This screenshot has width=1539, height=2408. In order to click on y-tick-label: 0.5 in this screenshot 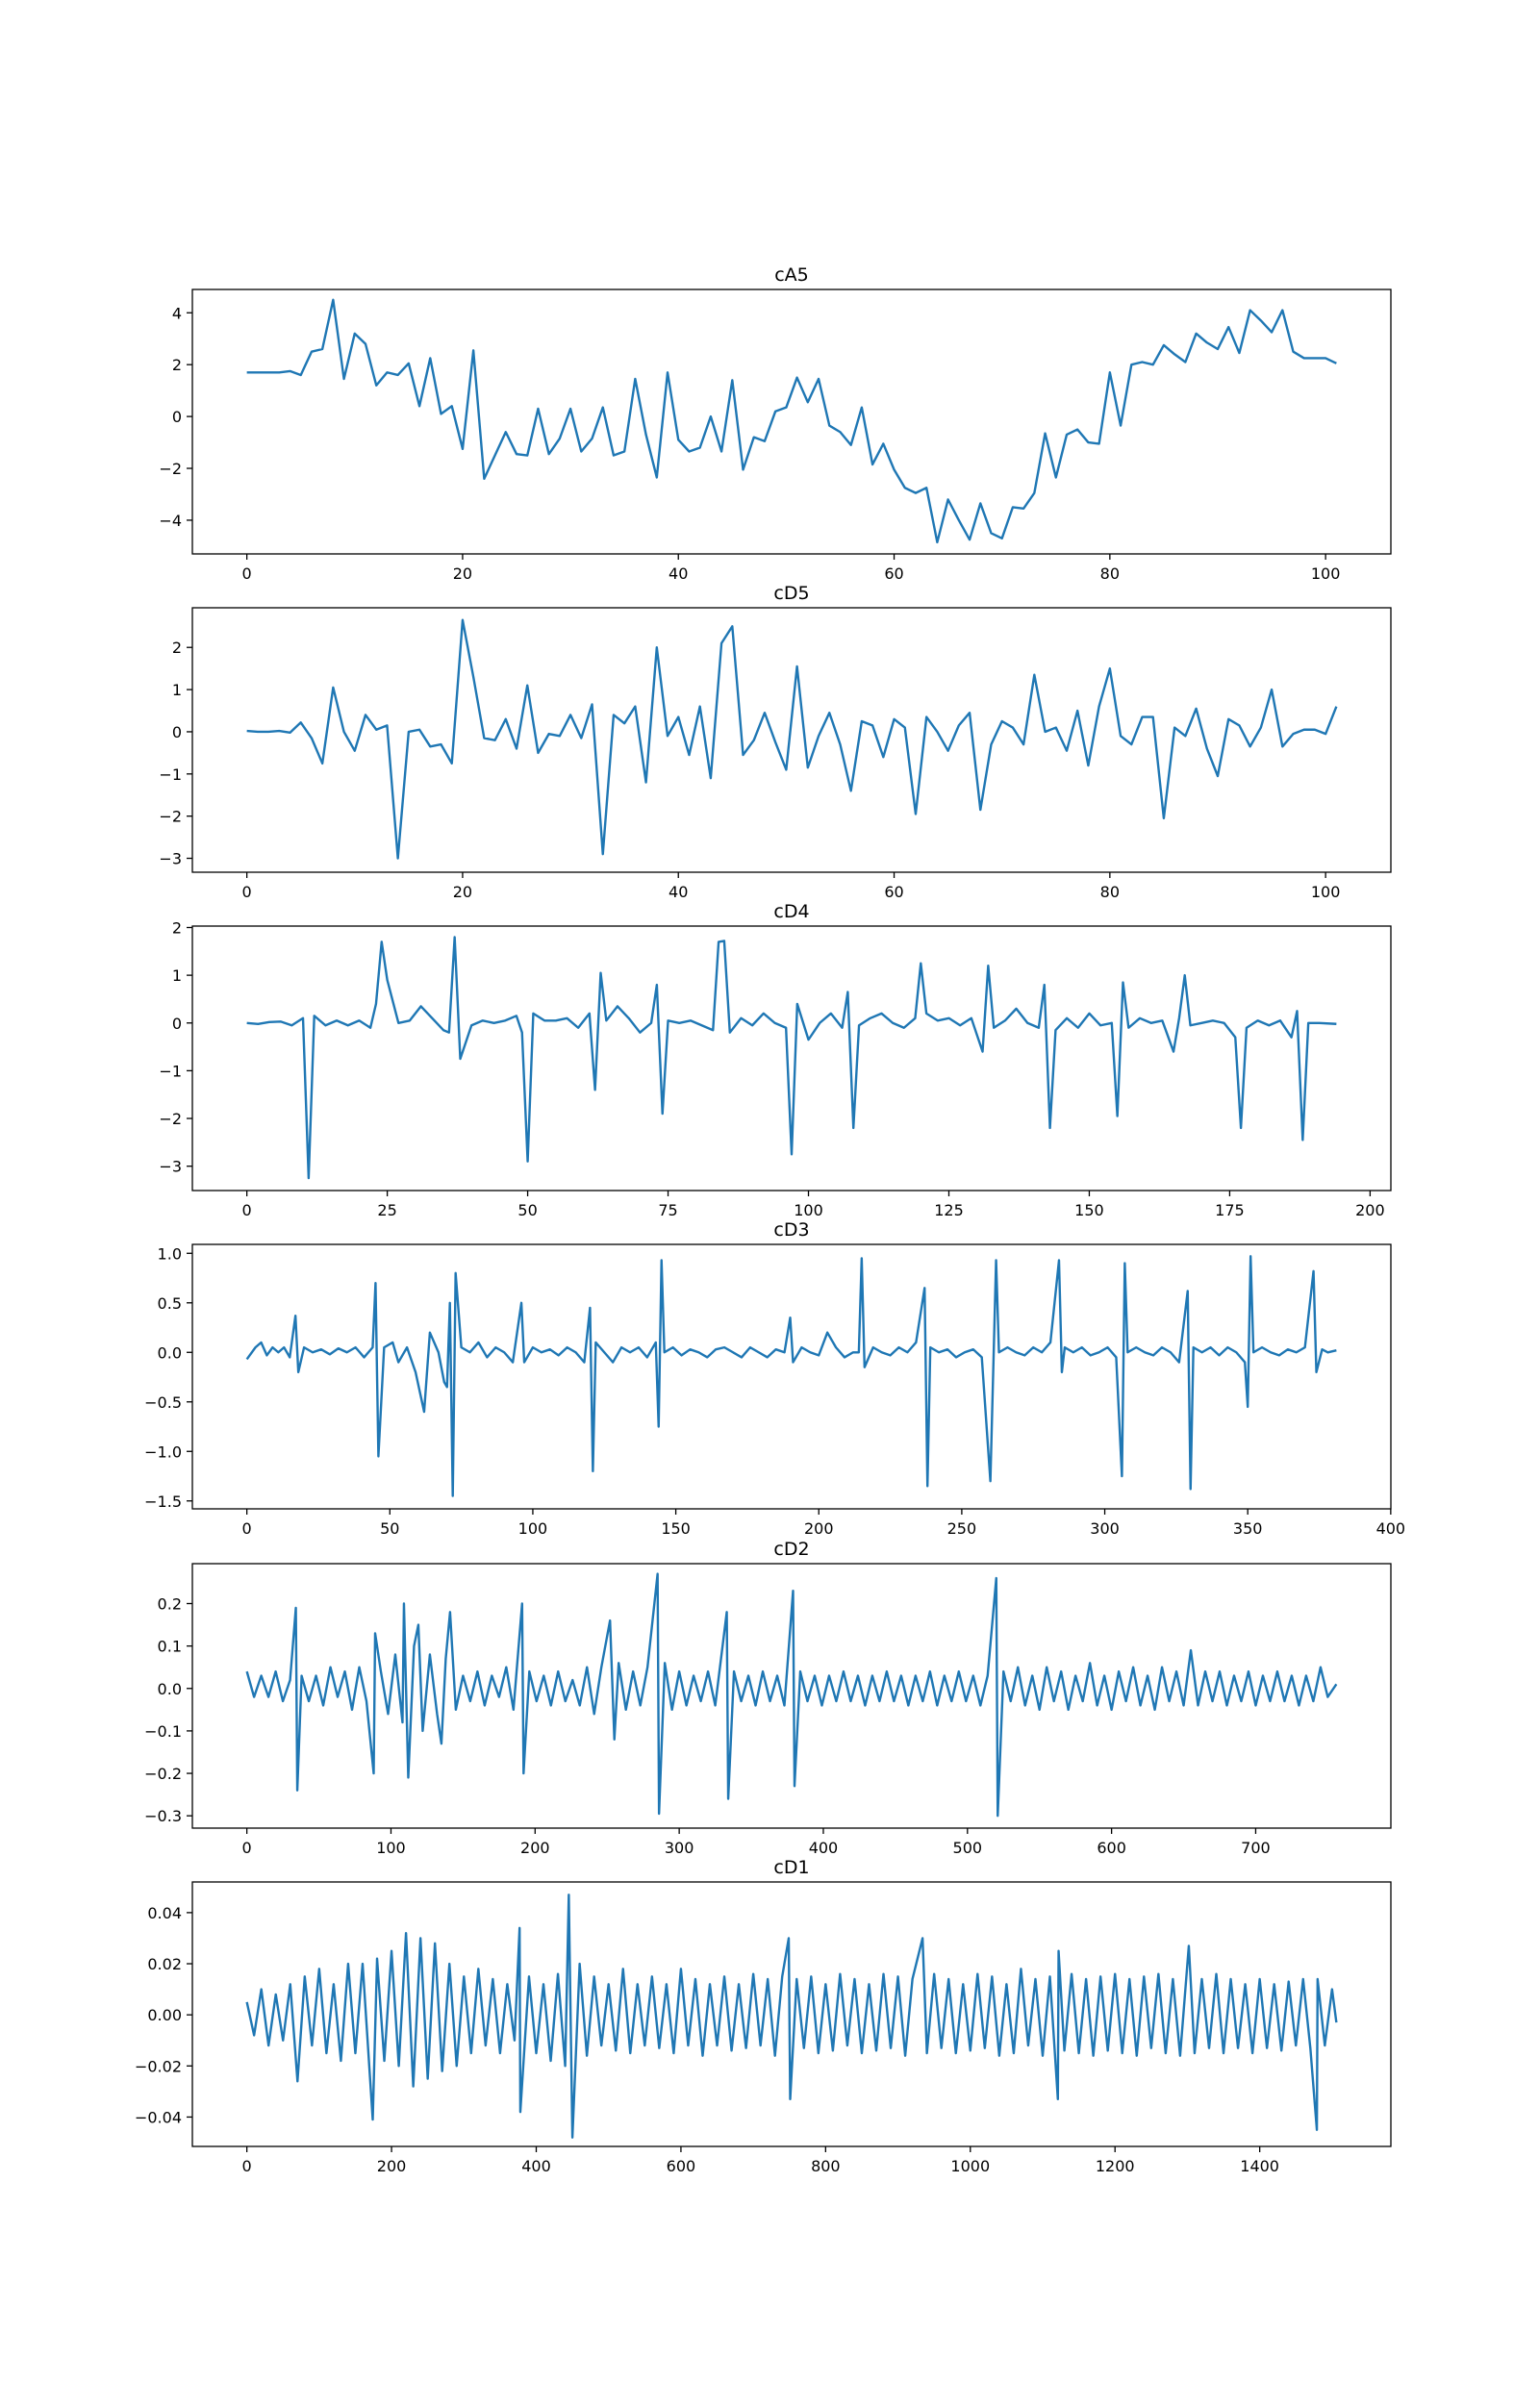, I will do `click(170, 1303)`.